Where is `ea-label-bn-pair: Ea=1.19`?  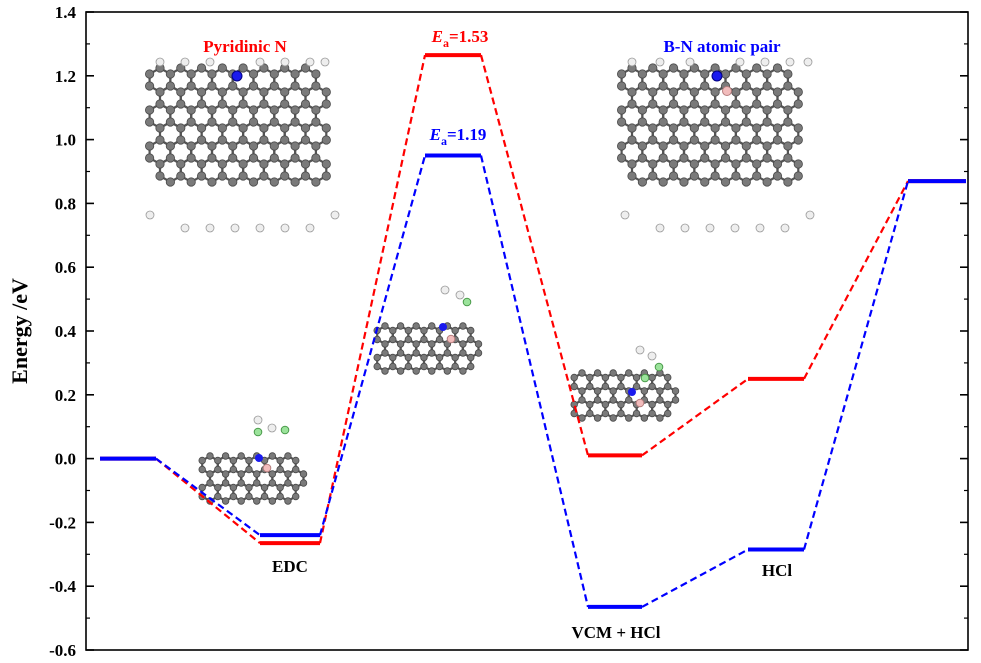
ea-label-bn-pair: Ea=1.19 is located at coordinates (458, 136).